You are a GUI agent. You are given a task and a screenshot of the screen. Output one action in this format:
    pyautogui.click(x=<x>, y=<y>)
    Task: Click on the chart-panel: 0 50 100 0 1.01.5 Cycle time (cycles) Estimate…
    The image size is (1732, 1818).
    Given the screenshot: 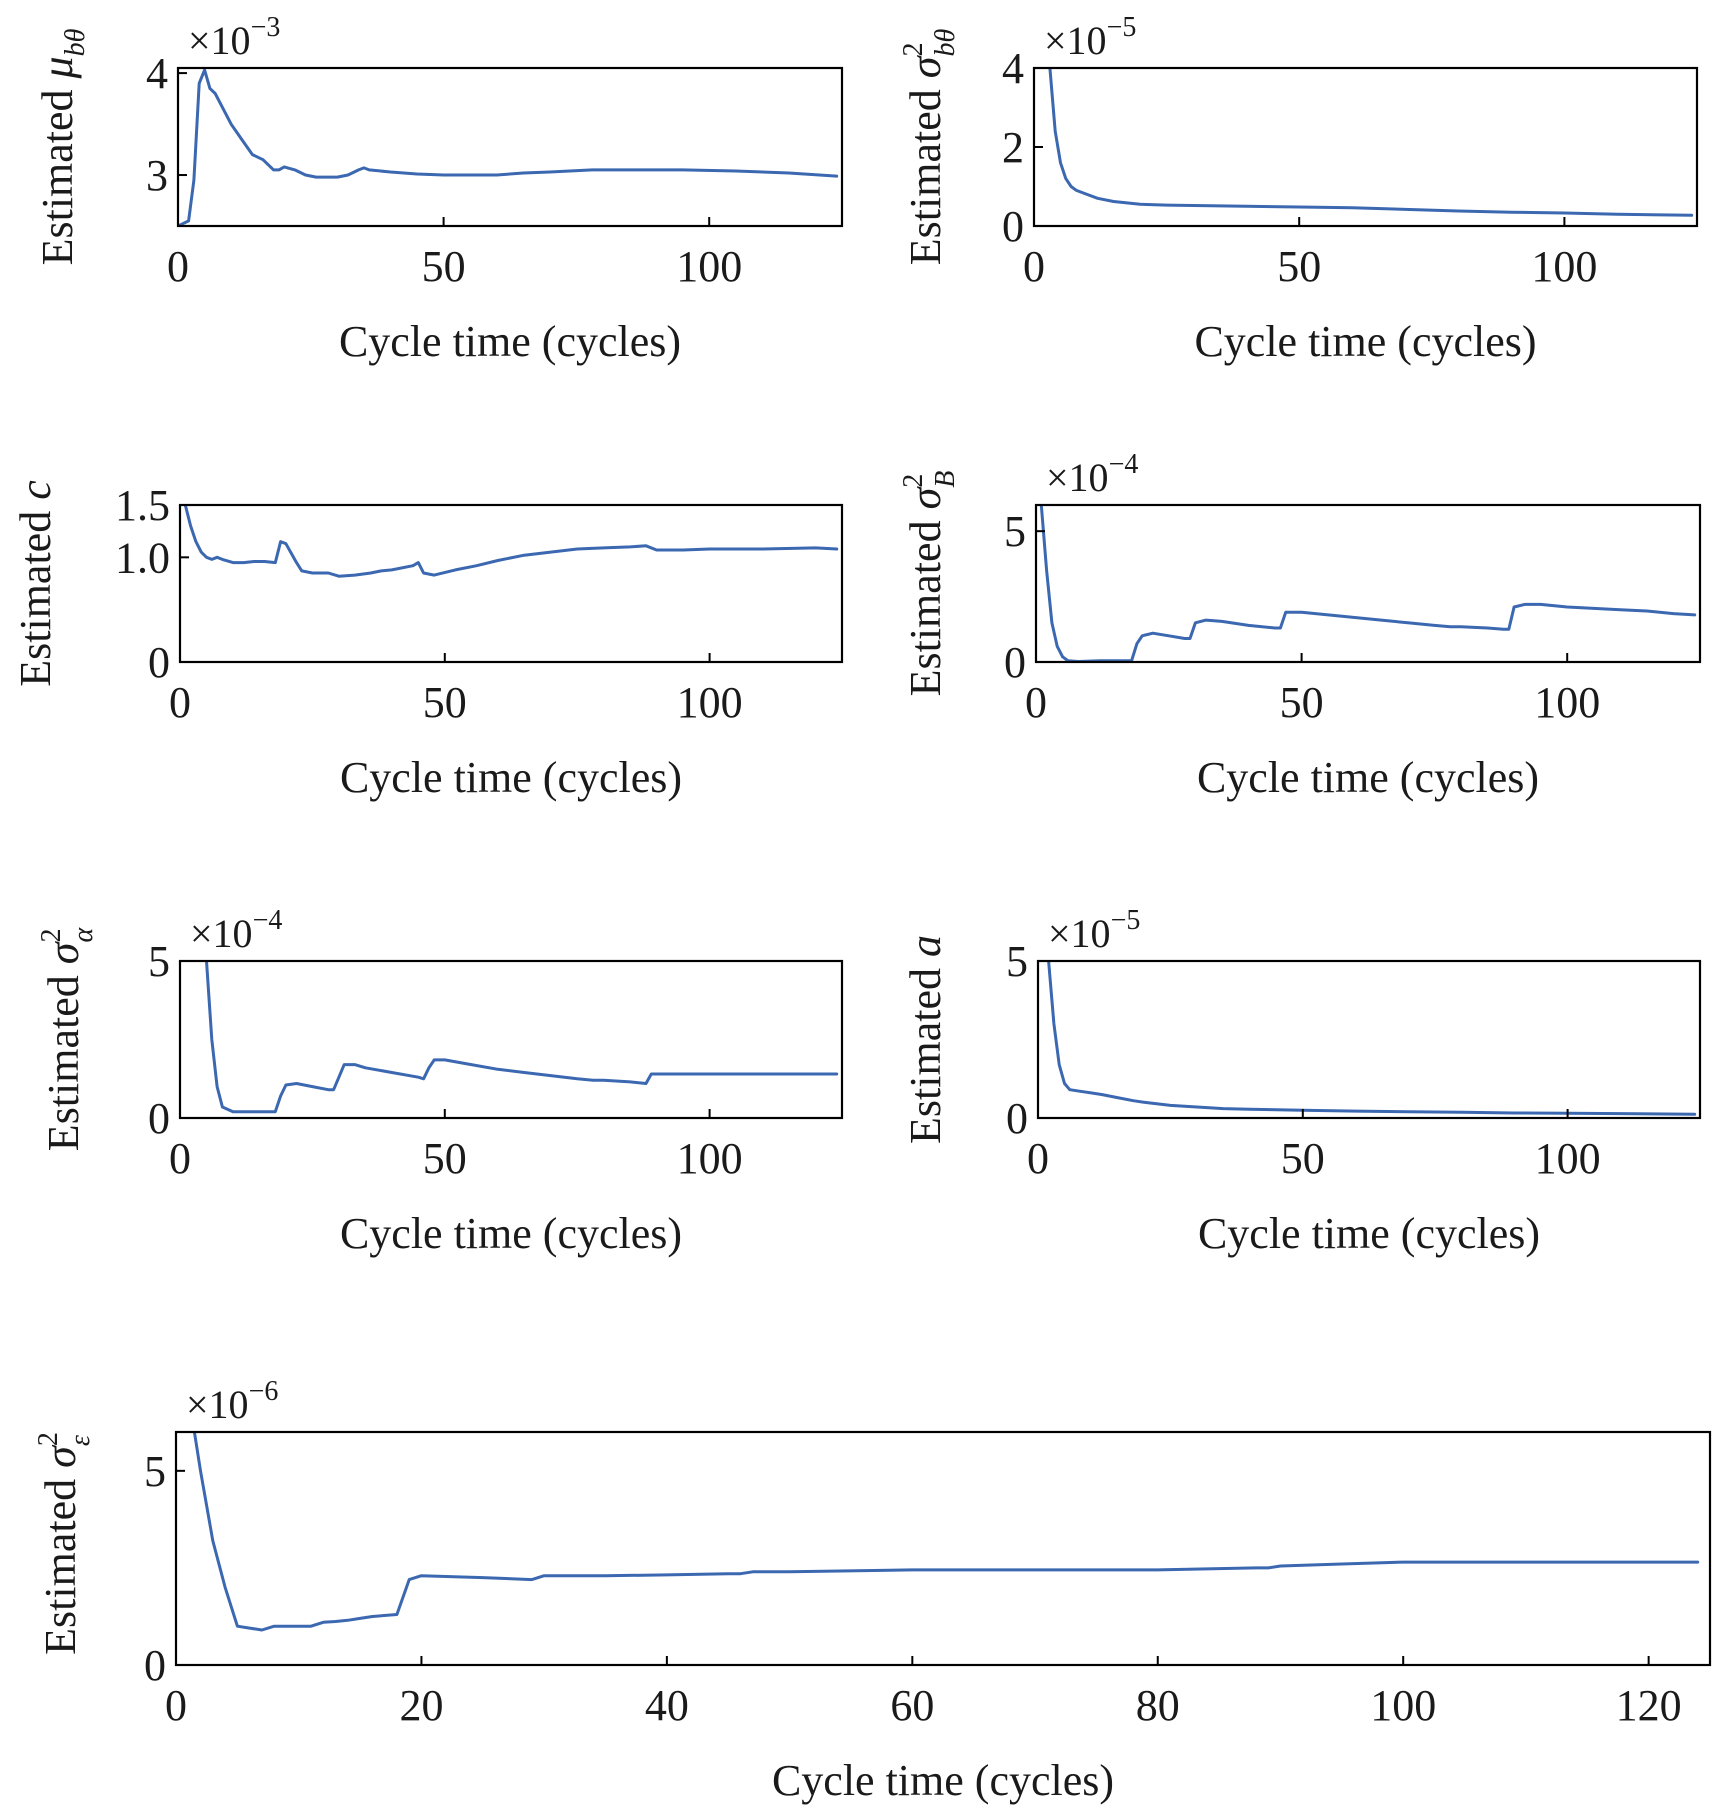 What is the action you would take?
    pyautogui.click(x=427, y=641)
    